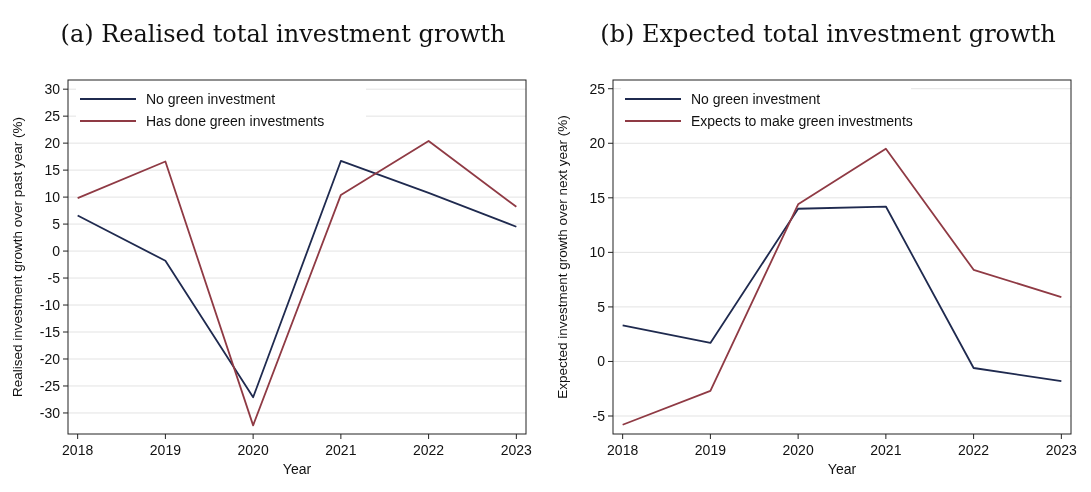  I want to click on y-tick-label: -10, so click(50, 304).